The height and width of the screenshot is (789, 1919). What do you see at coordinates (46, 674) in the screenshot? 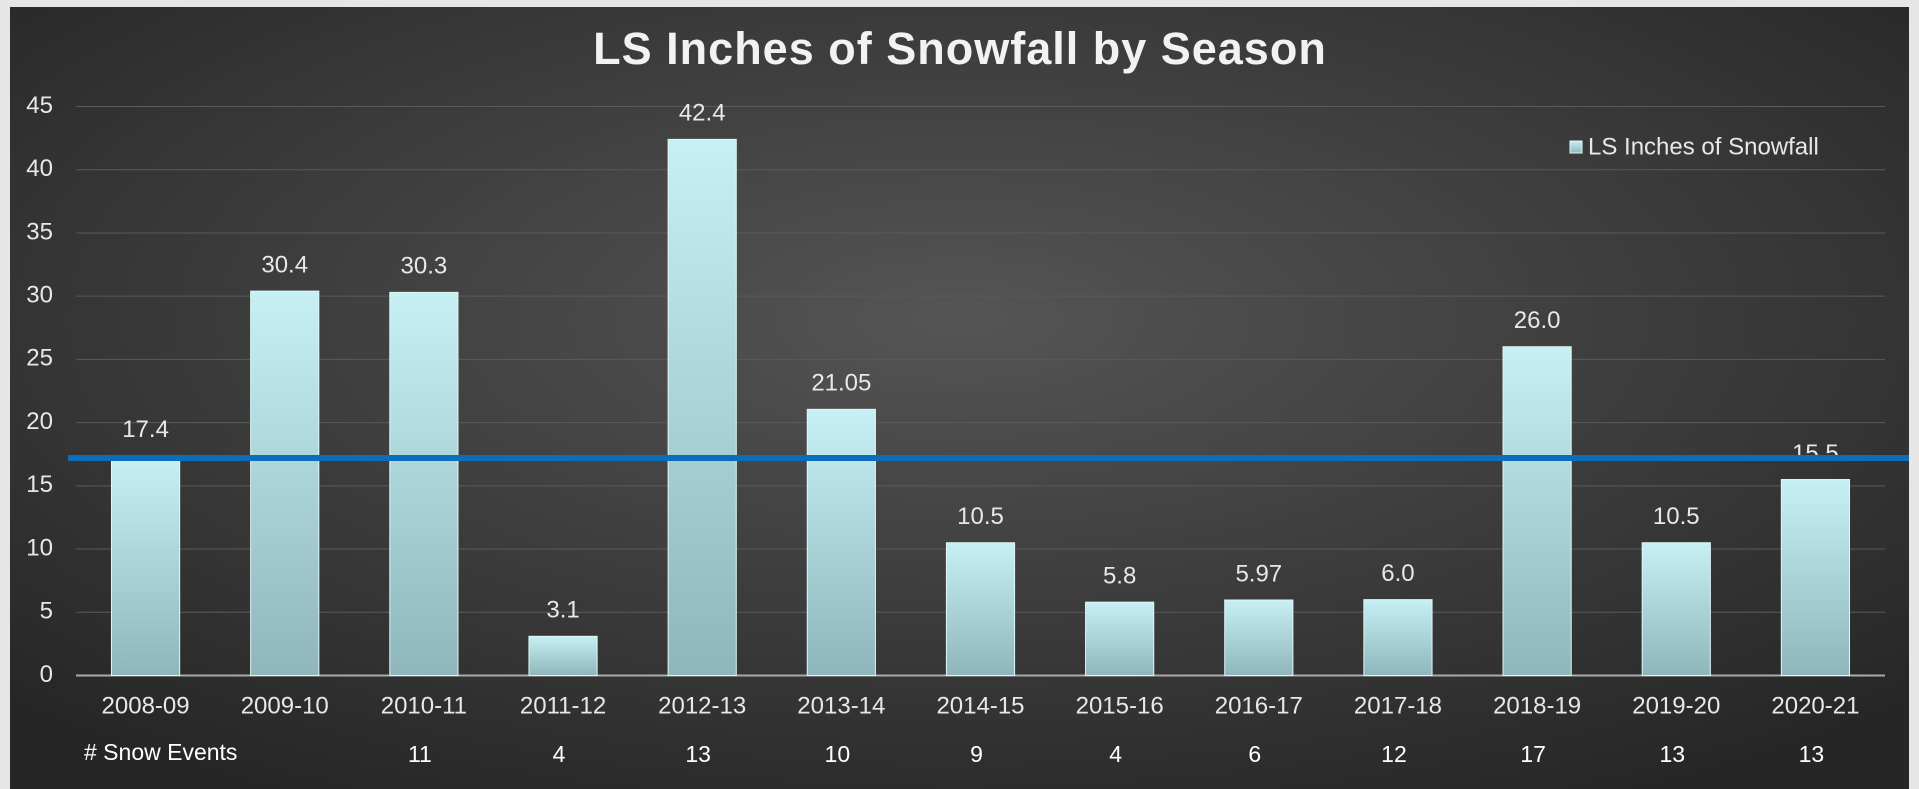
I see `y-tick-label: 0` at bounding box center [46, 674].